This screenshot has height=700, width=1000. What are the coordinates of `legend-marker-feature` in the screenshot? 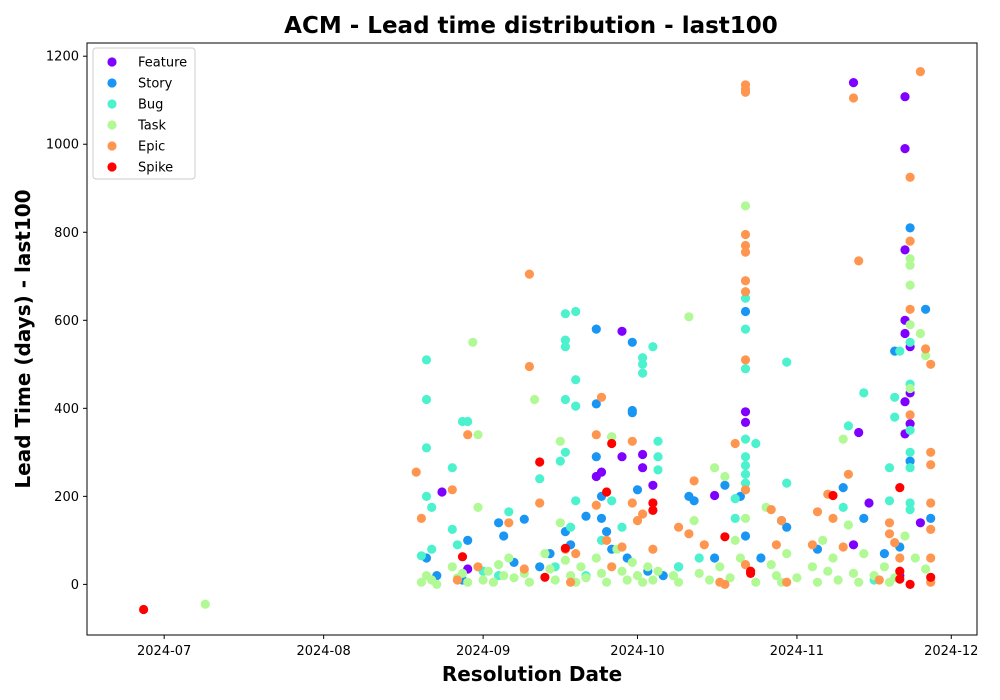 It's located at (112, 62).